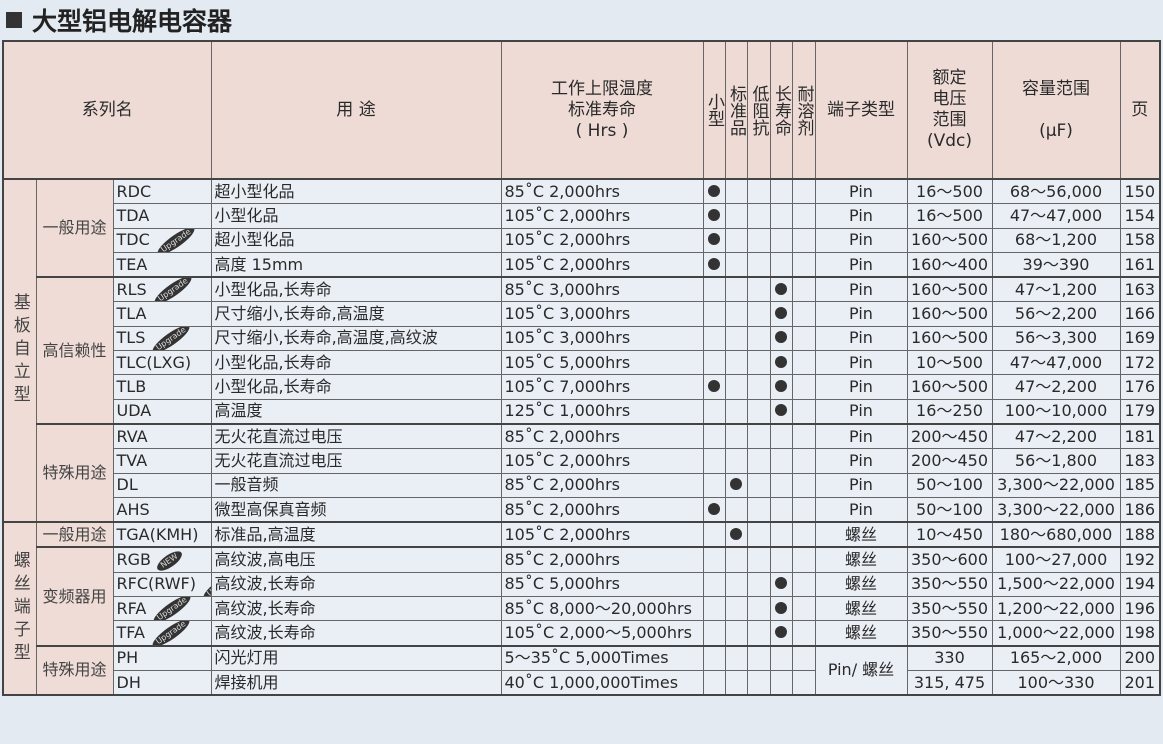  Describe the element at coordinates (602, 657) in the screenshot. I see `temp-life: 5～35˚C 5,000Times` at that location.